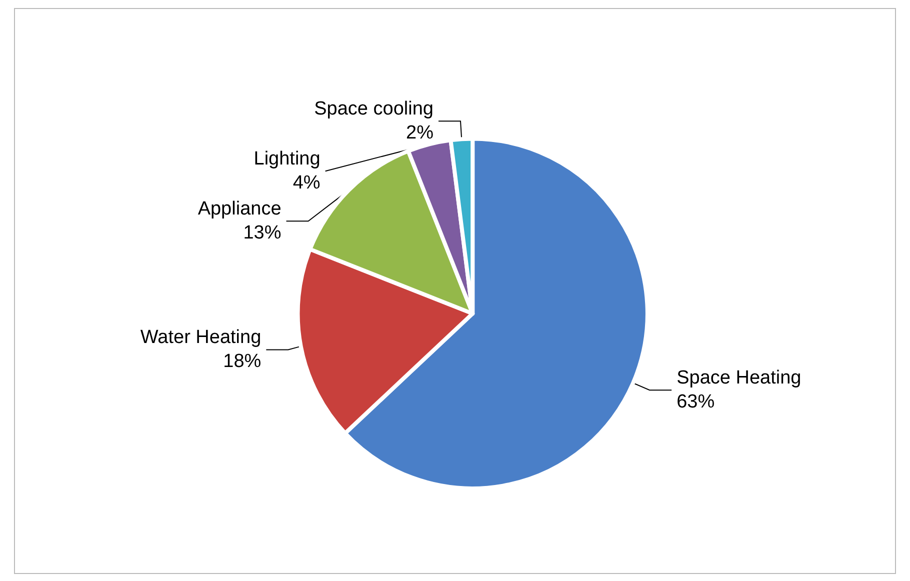 Image resolution: width=910 pixels, height=581 pixels. Describe the element at coordinates (695, 402) in the screenshot. I see `data-label: 63%` at that location.